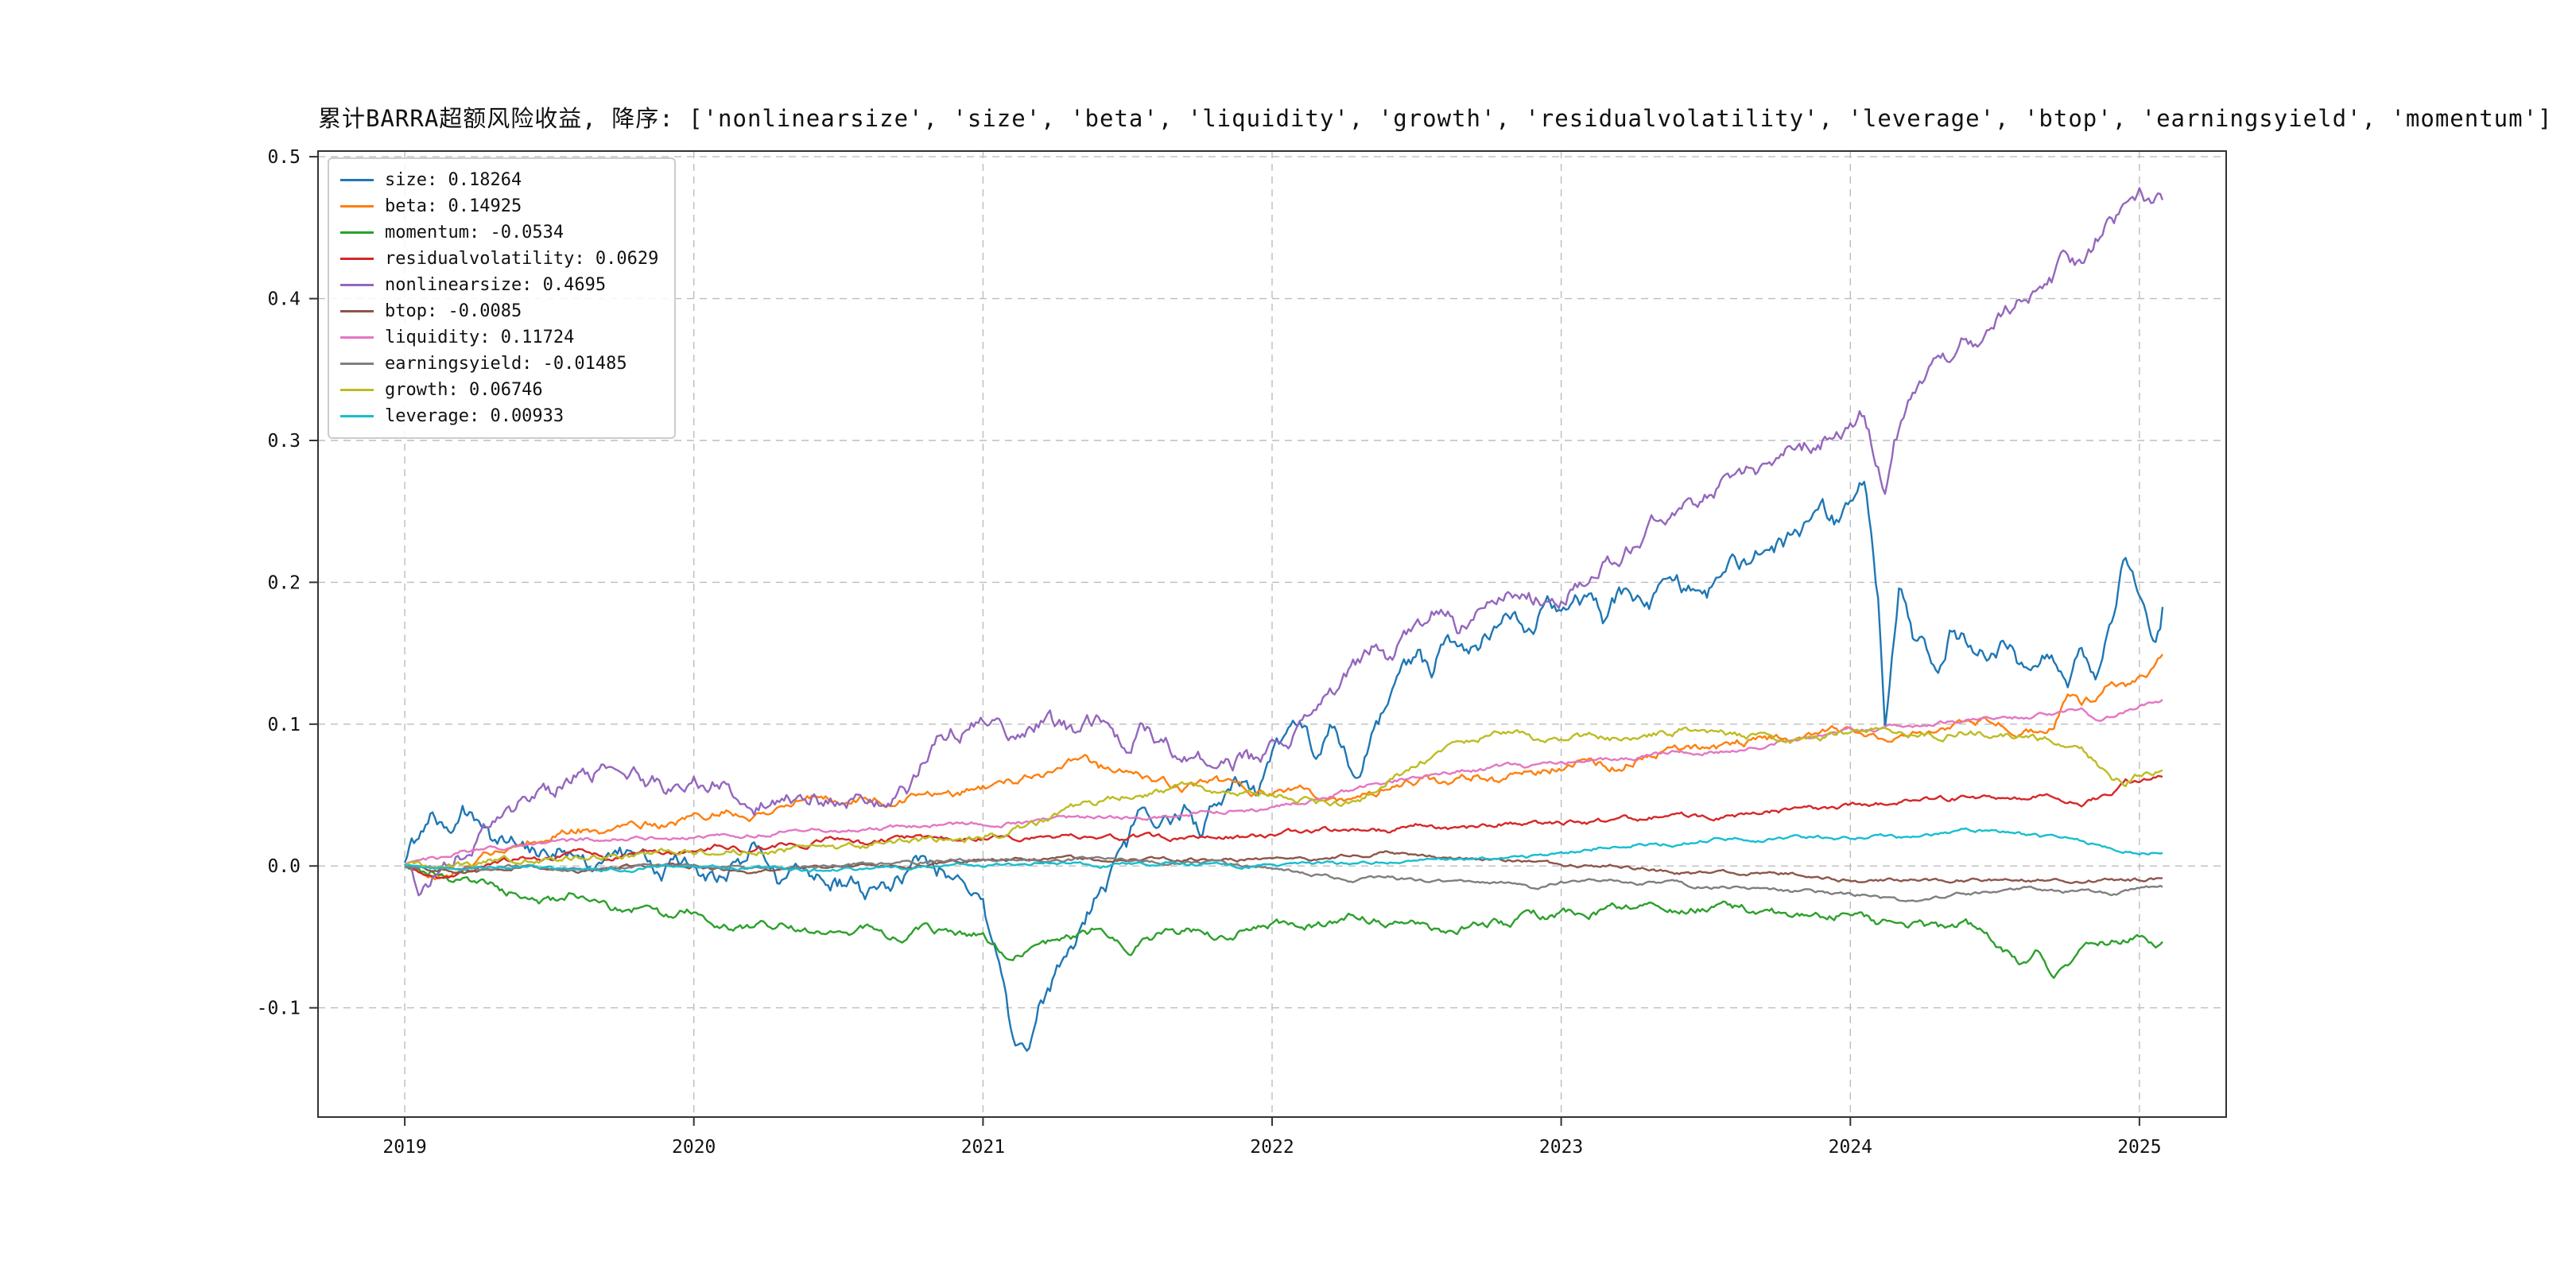  Describe the element at coordinates (496, 285) in the screenshot. I see `legend-label-nonlinearsize: nonlinearsize: 0.4695` at that location.